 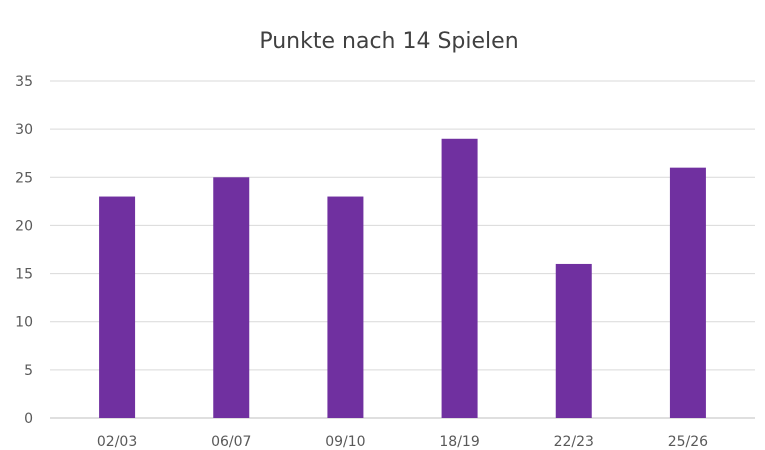 I want to click on y-tick-label: 10, so click(x=24, y=323).